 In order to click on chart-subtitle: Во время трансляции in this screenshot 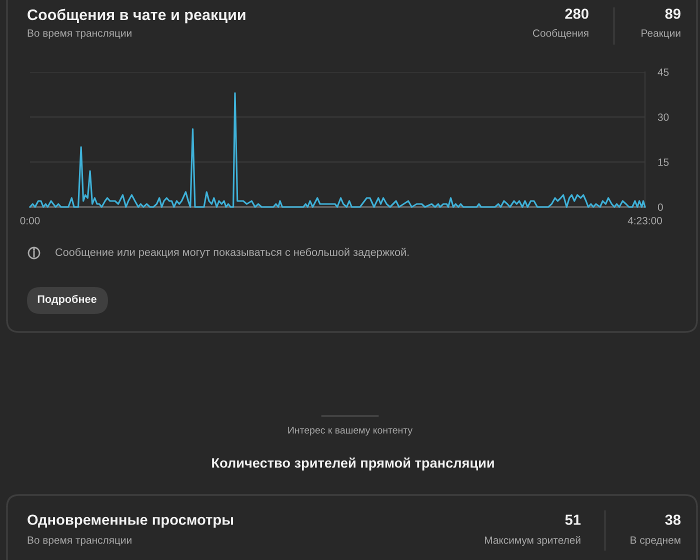, I will do `click(80, 34)`.